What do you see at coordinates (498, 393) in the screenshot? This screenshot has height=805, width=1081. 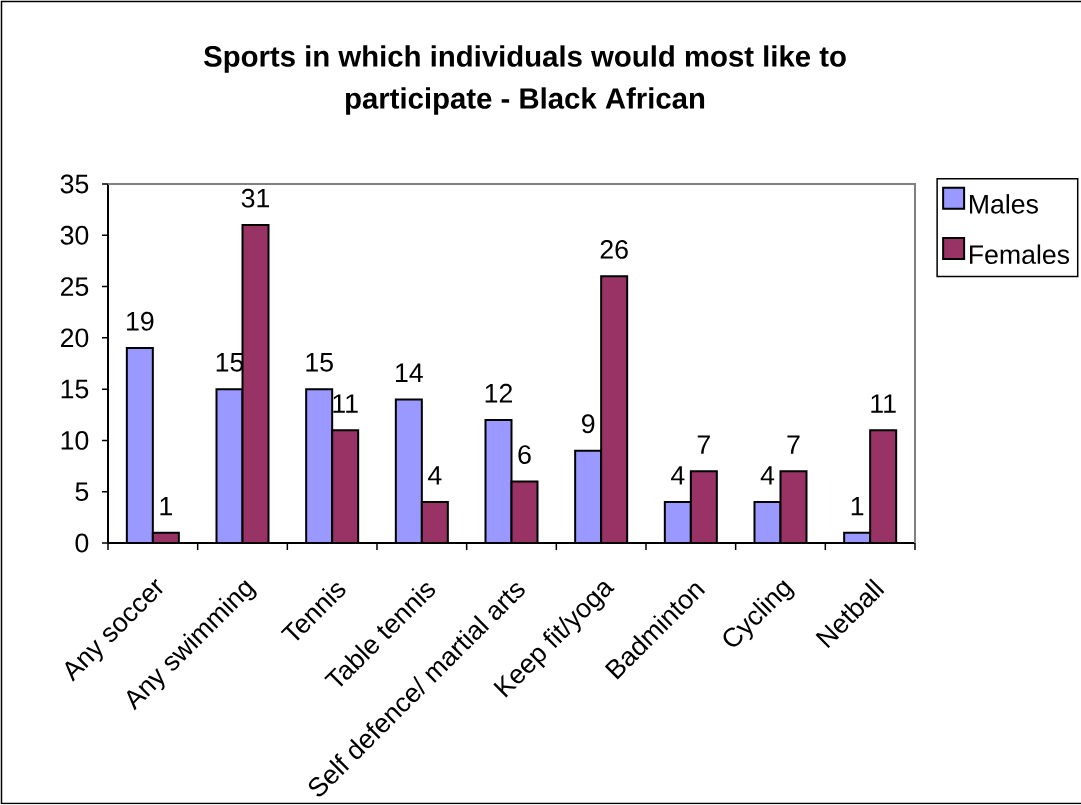 I see `data-label: 12` at bounding box center [498, 393].